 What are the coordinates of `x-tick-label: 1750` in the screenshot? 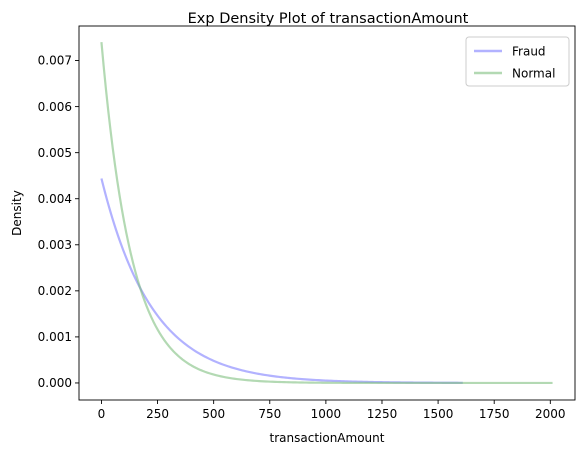 It's located at (494, 414).